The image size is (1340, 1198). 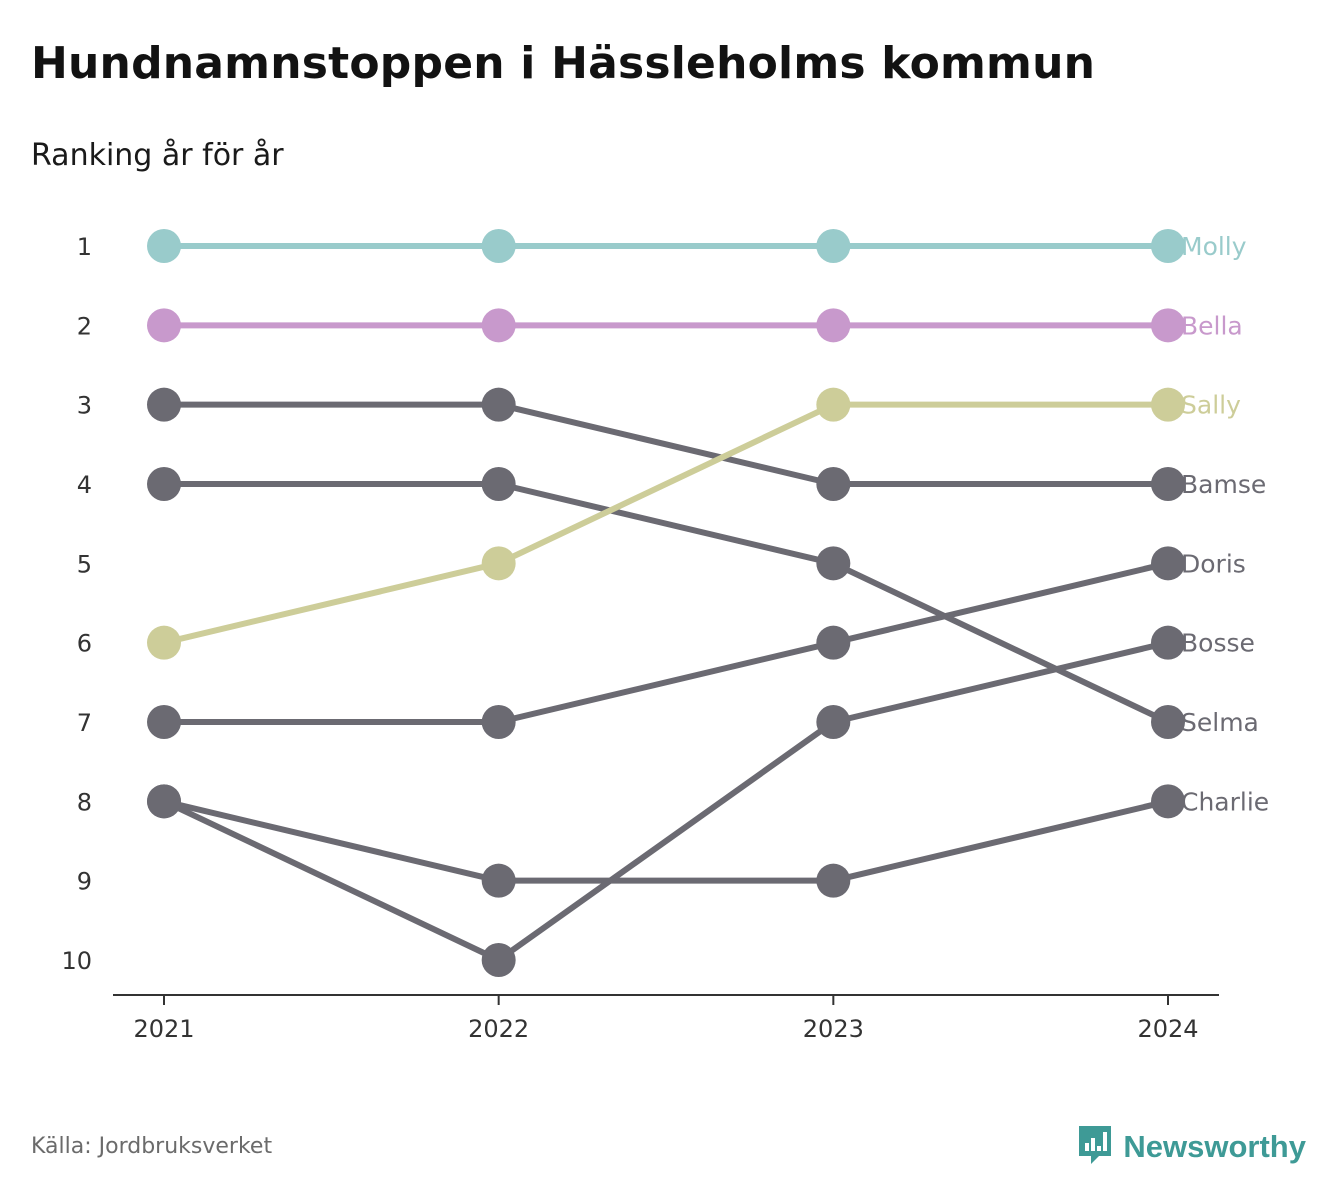 I want to click on y-tick-label: 8, so click(x=84, y=802).